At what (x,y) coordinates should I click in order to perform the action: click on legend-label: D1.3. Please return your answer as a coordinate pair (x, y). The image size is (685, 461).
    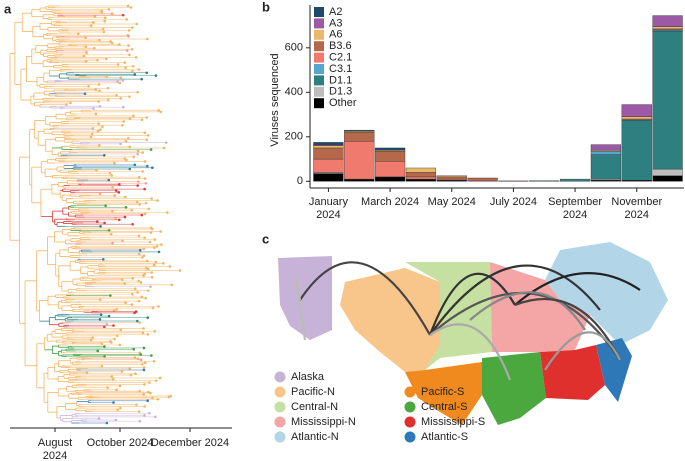
    Looking at the image, I should click on (340, 92).